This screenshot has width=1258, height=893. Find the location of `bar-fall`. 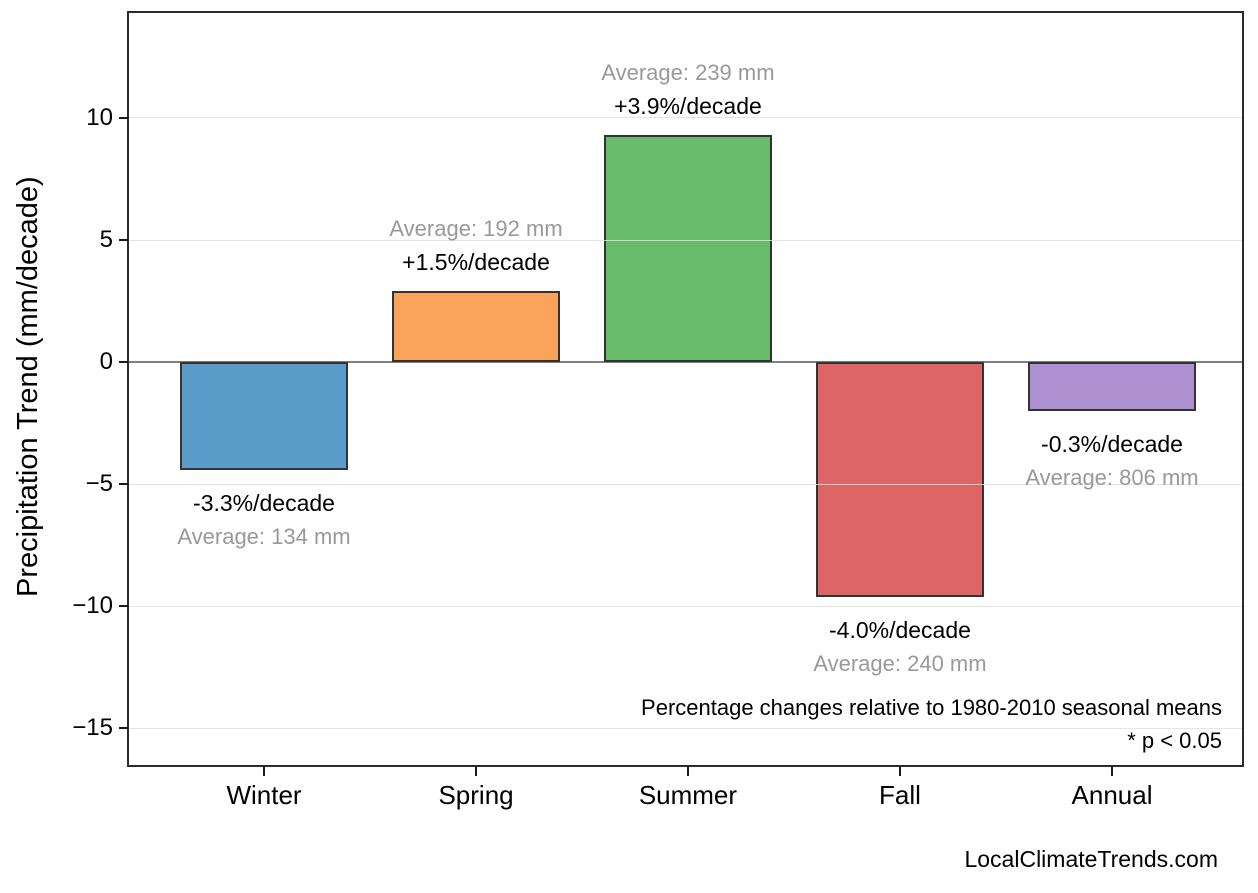

bar-fall is located at coordinates (899, 479).